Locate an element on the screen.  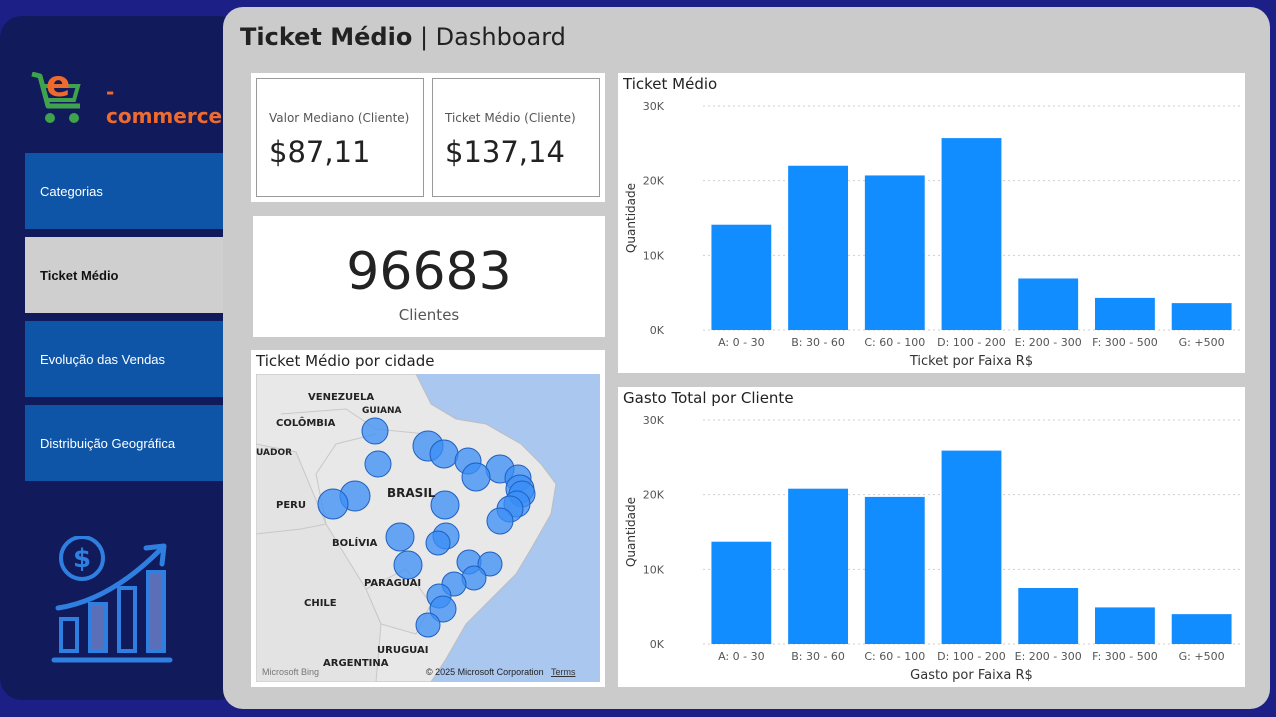
page-title-bold: Ticket Médio is located at coordinates (326, 37).